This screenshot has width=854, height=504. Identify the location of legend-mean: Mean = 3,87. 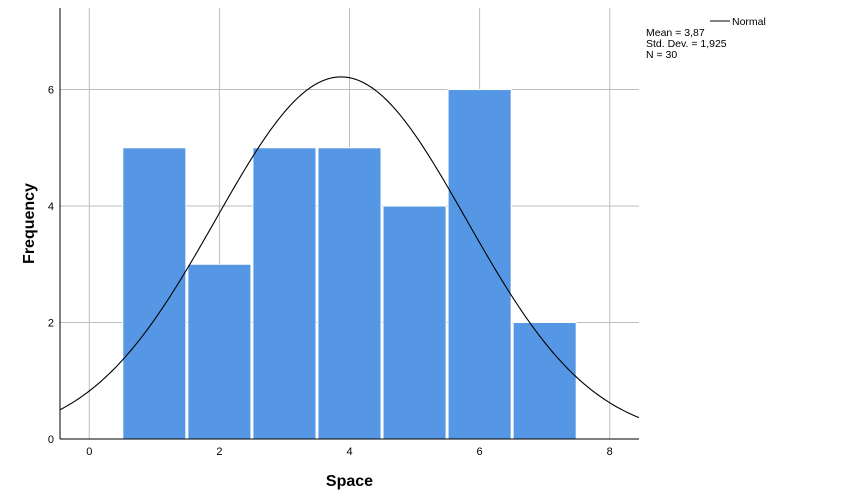
(675, 33).